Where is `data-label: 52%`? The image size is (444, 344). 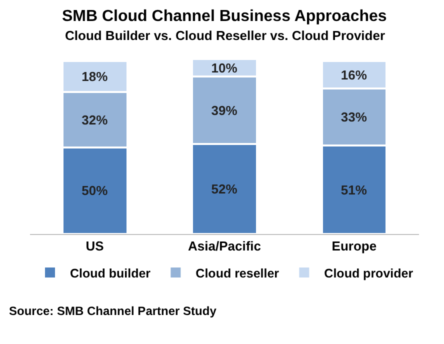
data-label: 52% is located at coordinates (224, 189).